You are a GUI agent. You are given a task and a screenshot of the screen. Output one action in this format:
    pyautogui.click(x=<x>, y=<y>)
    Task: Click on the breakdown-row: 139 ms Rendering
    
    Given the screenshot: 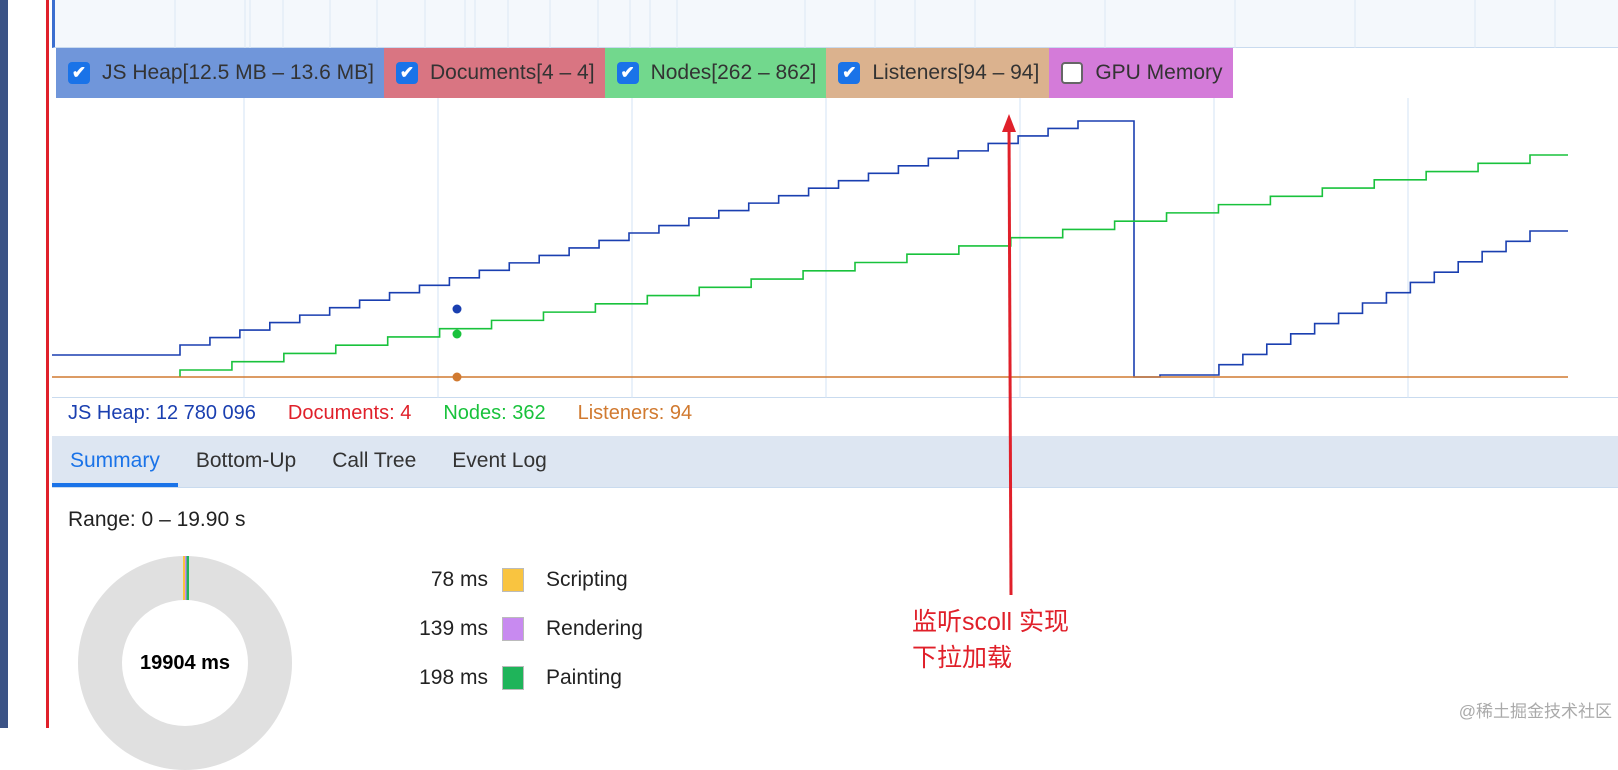 What is the action you would take?
    pyautogui.click(x=511, y=629)
    